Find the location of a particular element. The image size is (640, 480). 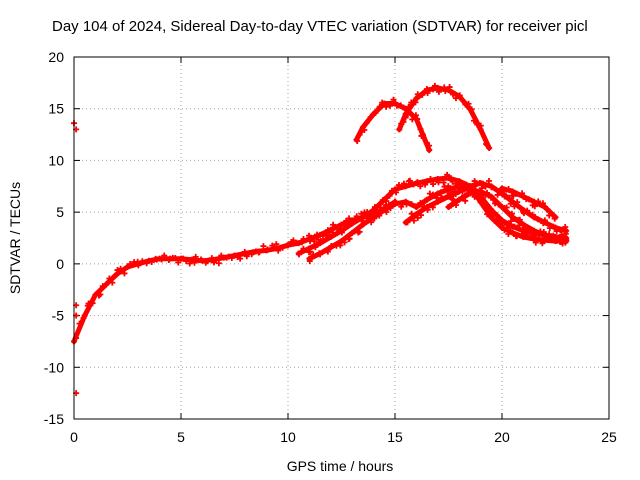

y-tick-label: 10 is located at coordinates (56, 160).